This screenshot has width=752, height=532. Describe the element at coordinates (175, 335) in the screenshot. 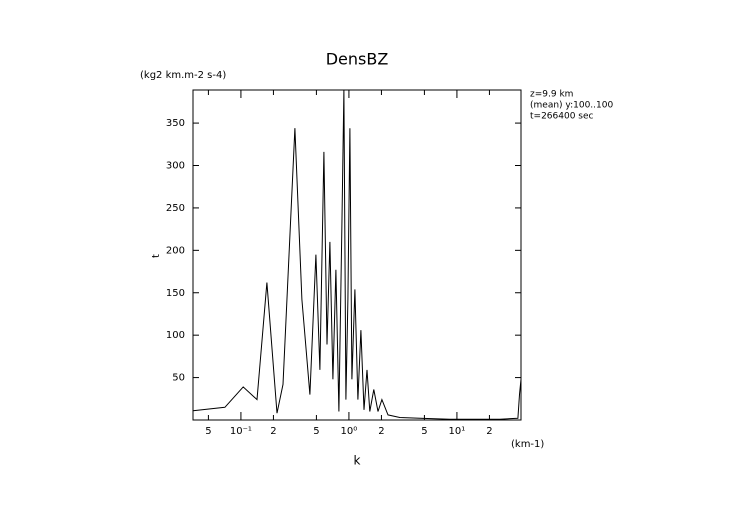

I see `y-tick-label: 100` at that location.